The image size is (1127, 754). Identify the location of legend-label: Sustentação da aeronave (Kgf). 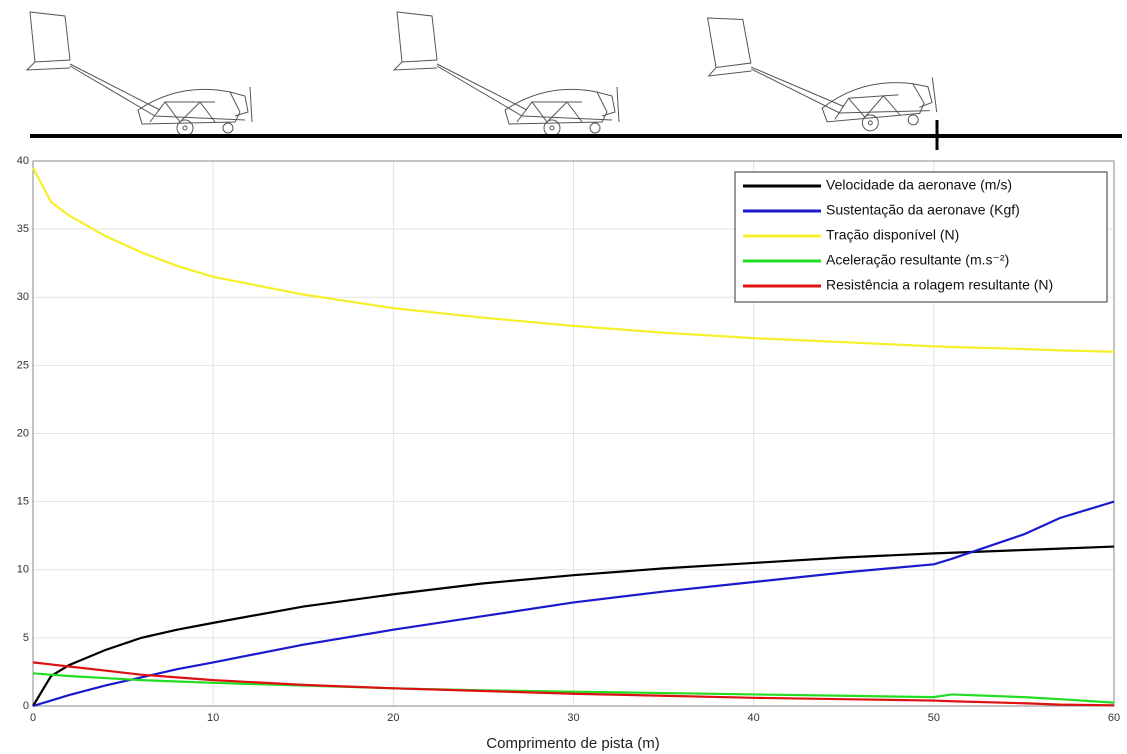
(923, 210).